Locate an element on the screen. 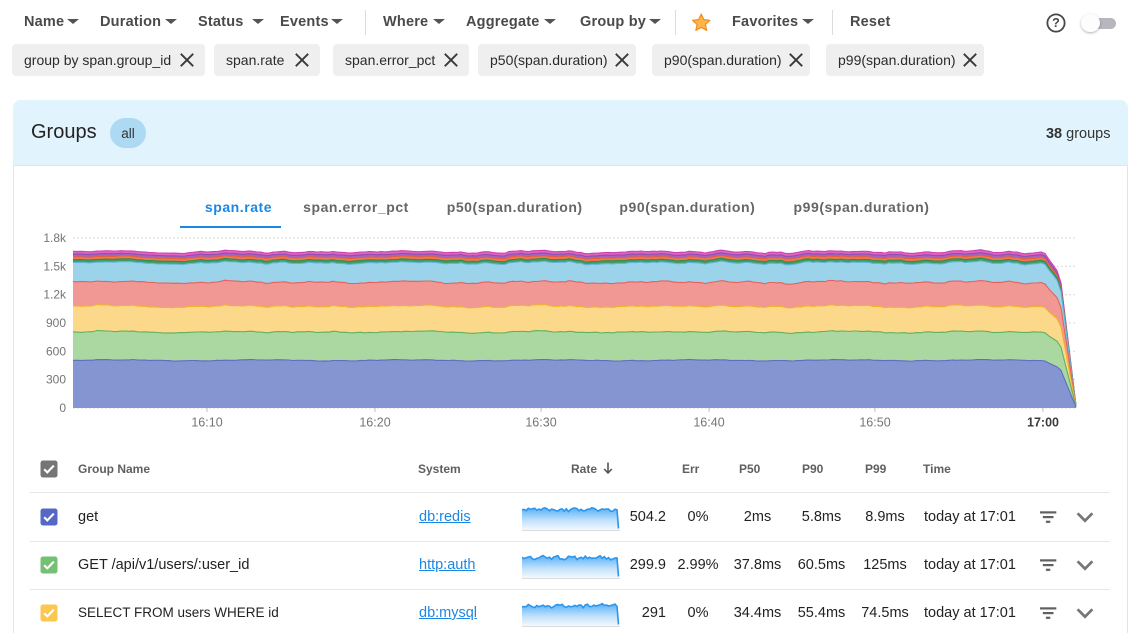  svg-text: 1.8k is located at coordinates (55, 238).